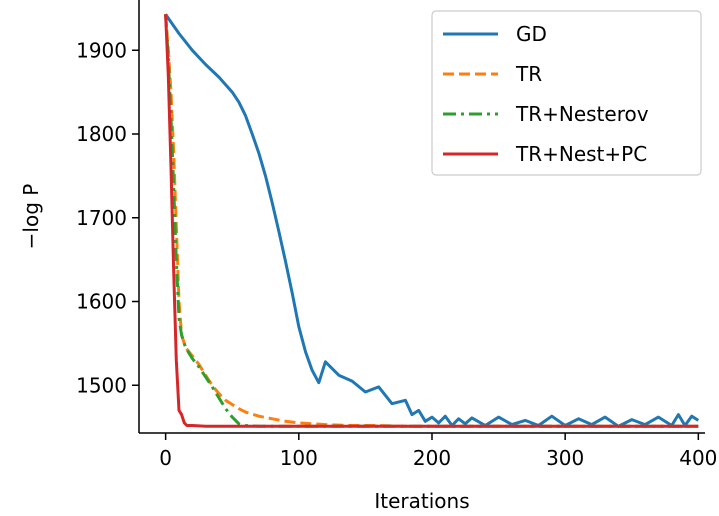 Image resolution: width=719 pixels, height=516 pixels. I want to click on y-tick-label-4: 1900, so click(101, 50).